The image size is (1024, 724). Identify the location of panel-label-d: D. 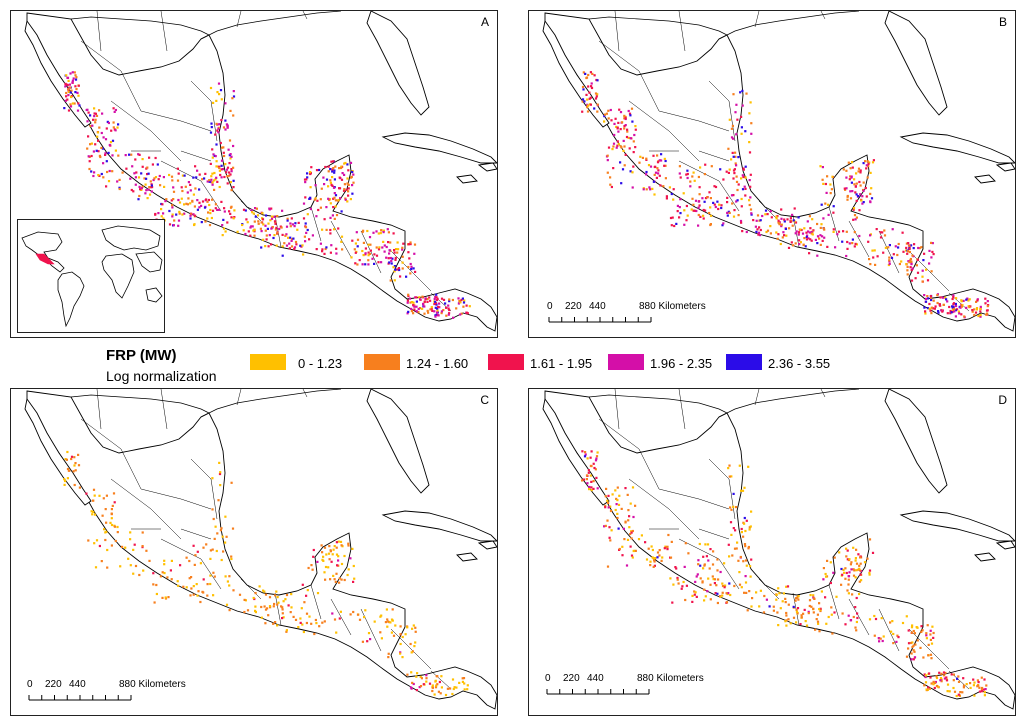
(1002, 400).